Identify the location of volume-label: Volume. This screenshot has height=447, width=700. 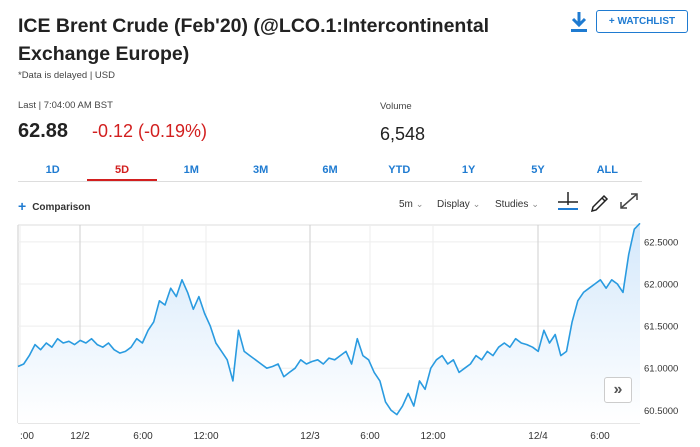
(396, 106).